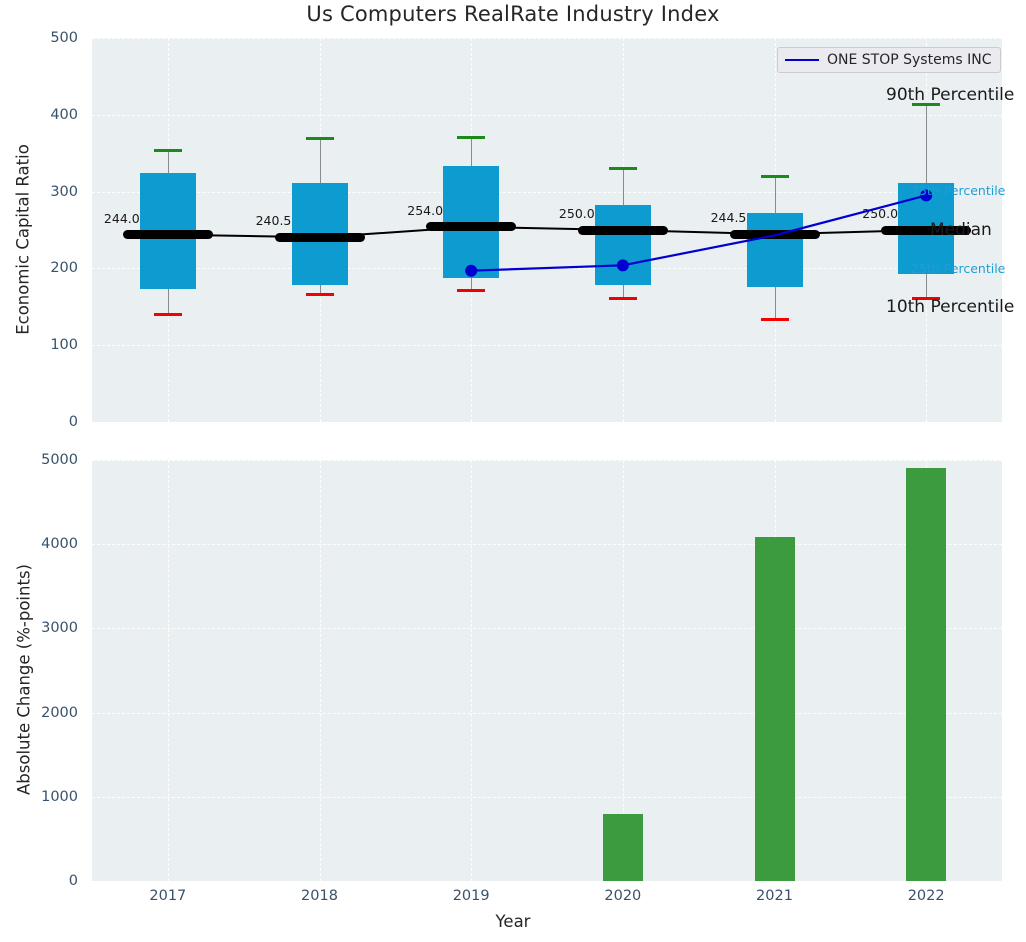 Image resolution: width=1026 pixels, height=942 pixels. Describe the element at coordinates (64, 114) in the screenshot. I see `y-tick-label: 400` at that location.